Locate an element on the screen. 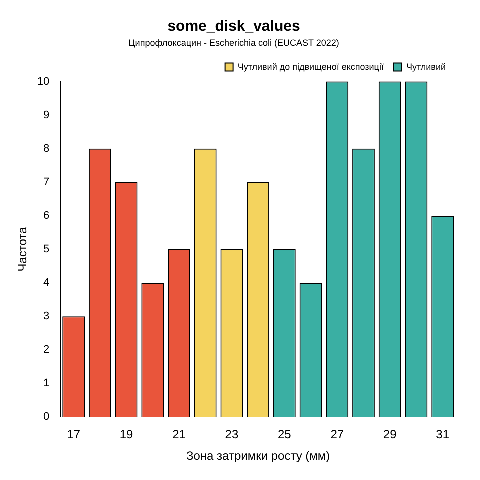  chart-title: some_disk_values is located at coordinates (234, 27).